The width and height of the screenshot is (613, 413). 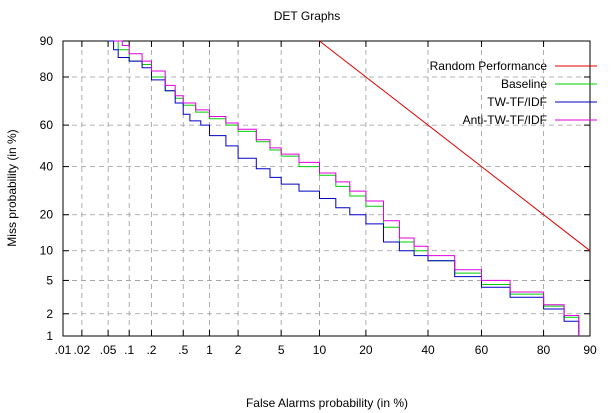 I want to click on y-tick-label: 5, so click(x=49, y=280).